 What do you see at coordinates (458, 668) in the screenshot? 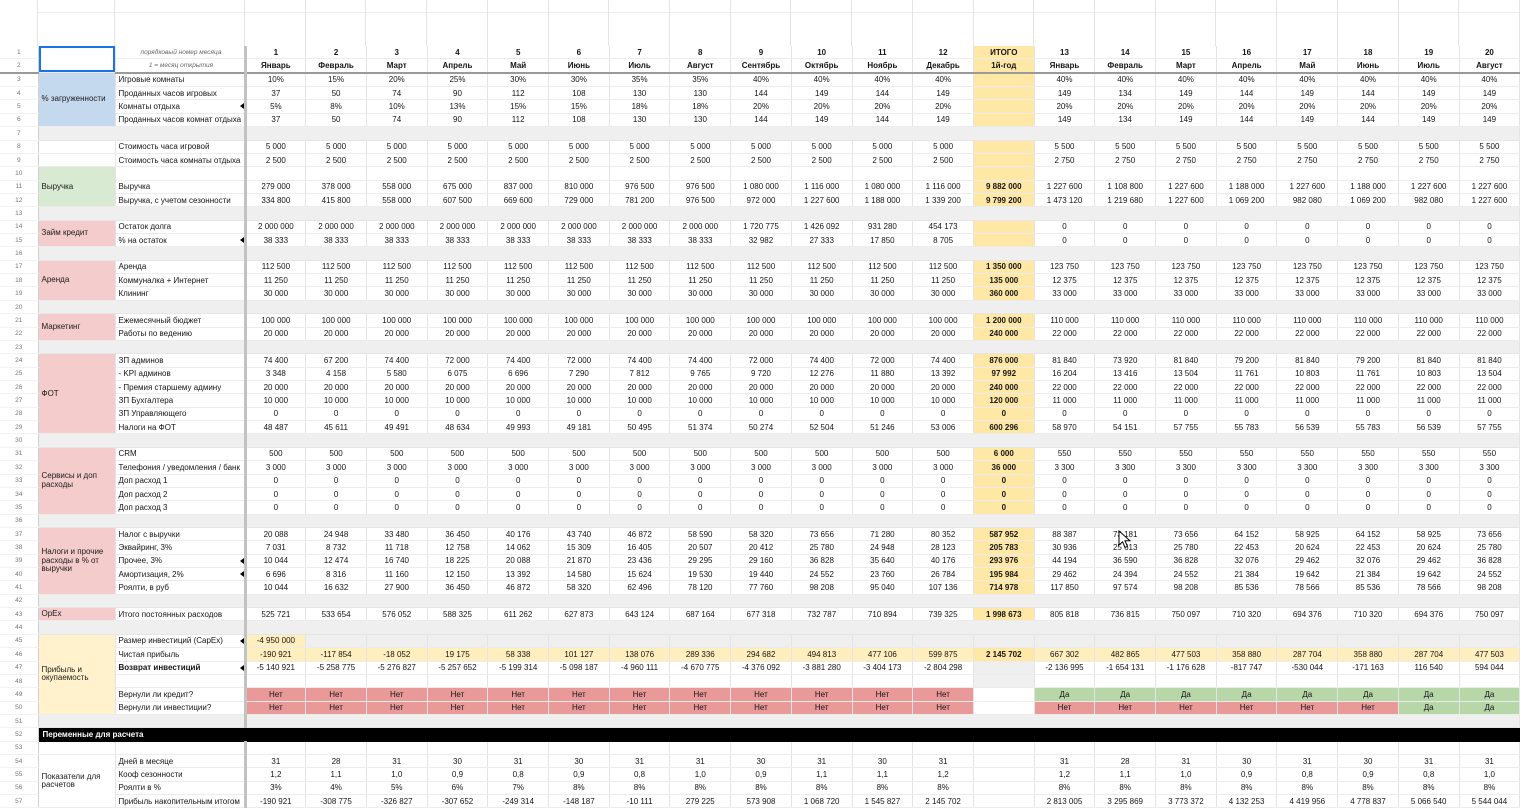
I see `data-cell: -5 257 652` at bounding box center [458, 668].